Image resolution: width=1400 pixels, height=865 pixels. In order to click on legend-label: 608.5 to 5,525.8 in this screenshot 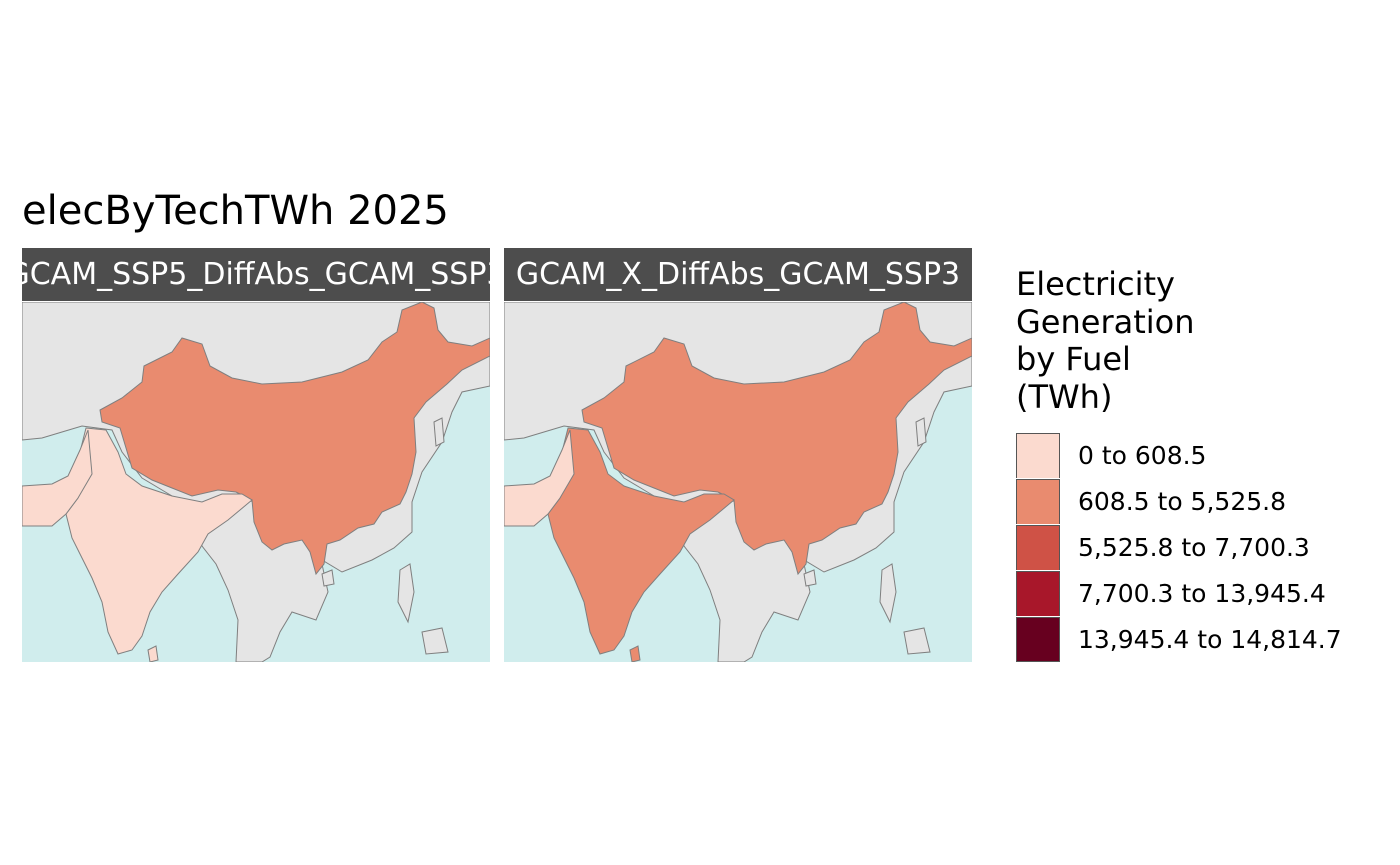, I will do `click(1182, 501)`.